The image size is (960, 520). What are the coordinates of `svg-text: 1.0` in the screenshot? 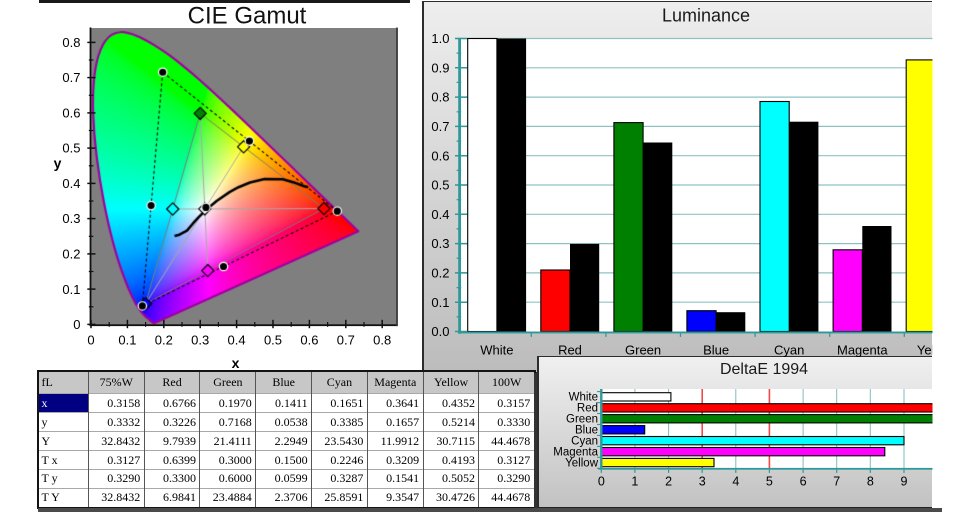 It's located at (440, 38).